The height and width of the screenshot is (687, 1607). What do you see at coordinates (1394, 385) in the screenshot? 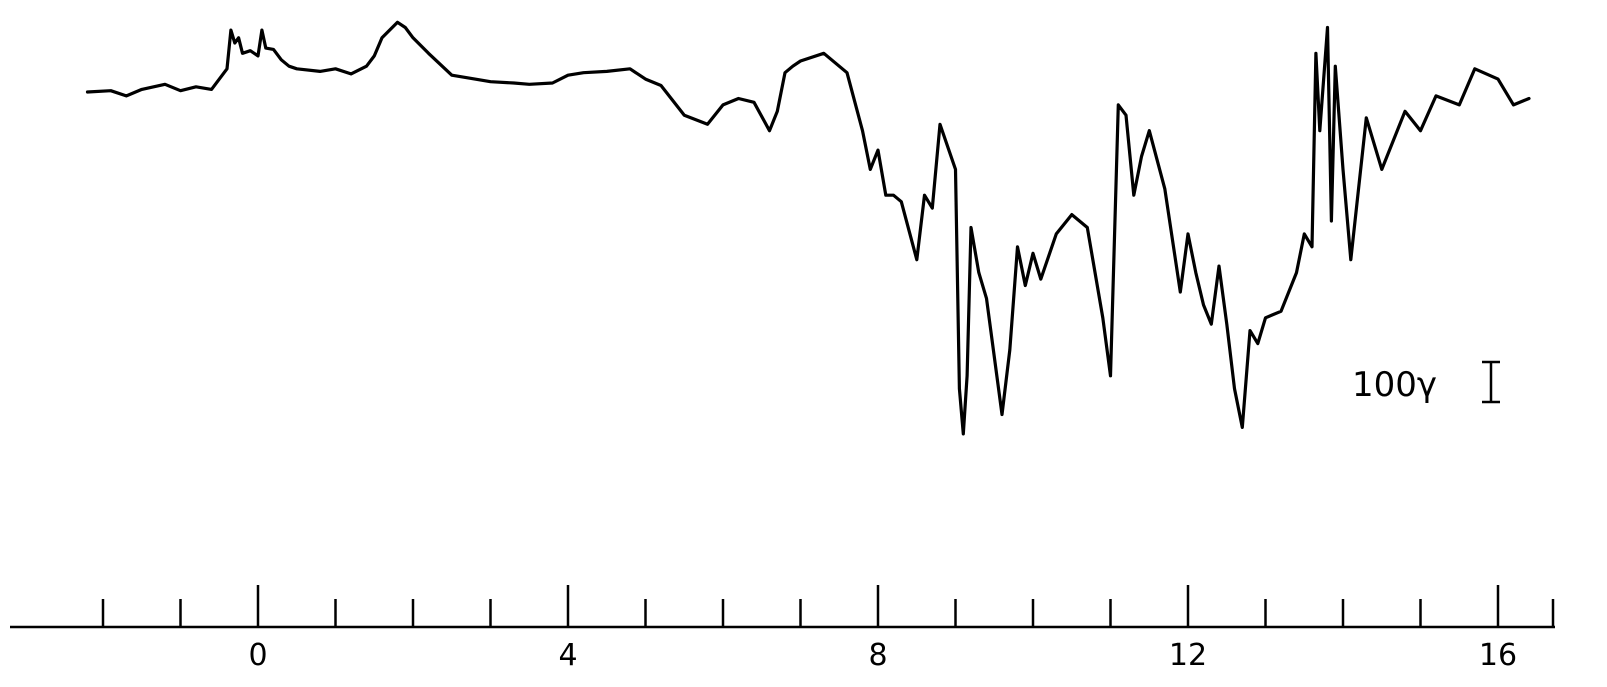
I see `scale-bar-label: 100γ` at bounding box center [1394, 385].